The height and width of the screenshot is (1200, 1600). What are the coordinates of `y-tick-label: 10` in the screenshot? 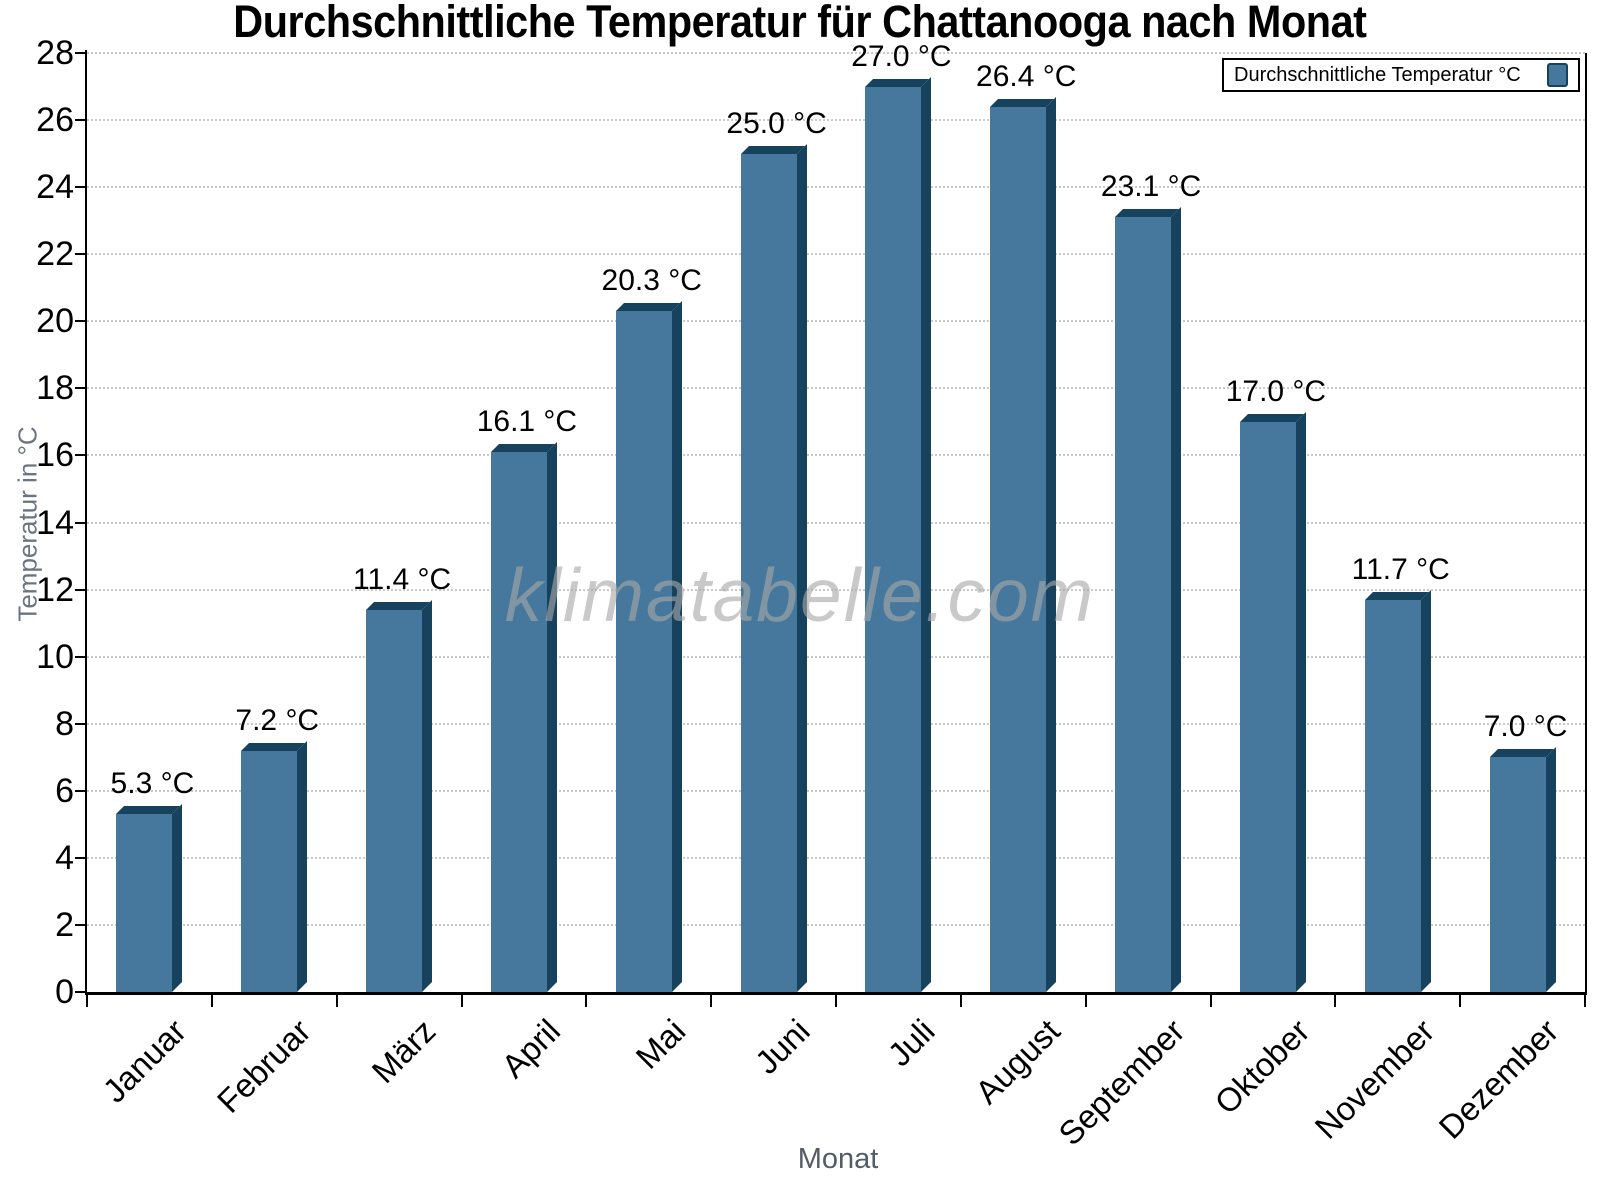 It's located at (55, 656).